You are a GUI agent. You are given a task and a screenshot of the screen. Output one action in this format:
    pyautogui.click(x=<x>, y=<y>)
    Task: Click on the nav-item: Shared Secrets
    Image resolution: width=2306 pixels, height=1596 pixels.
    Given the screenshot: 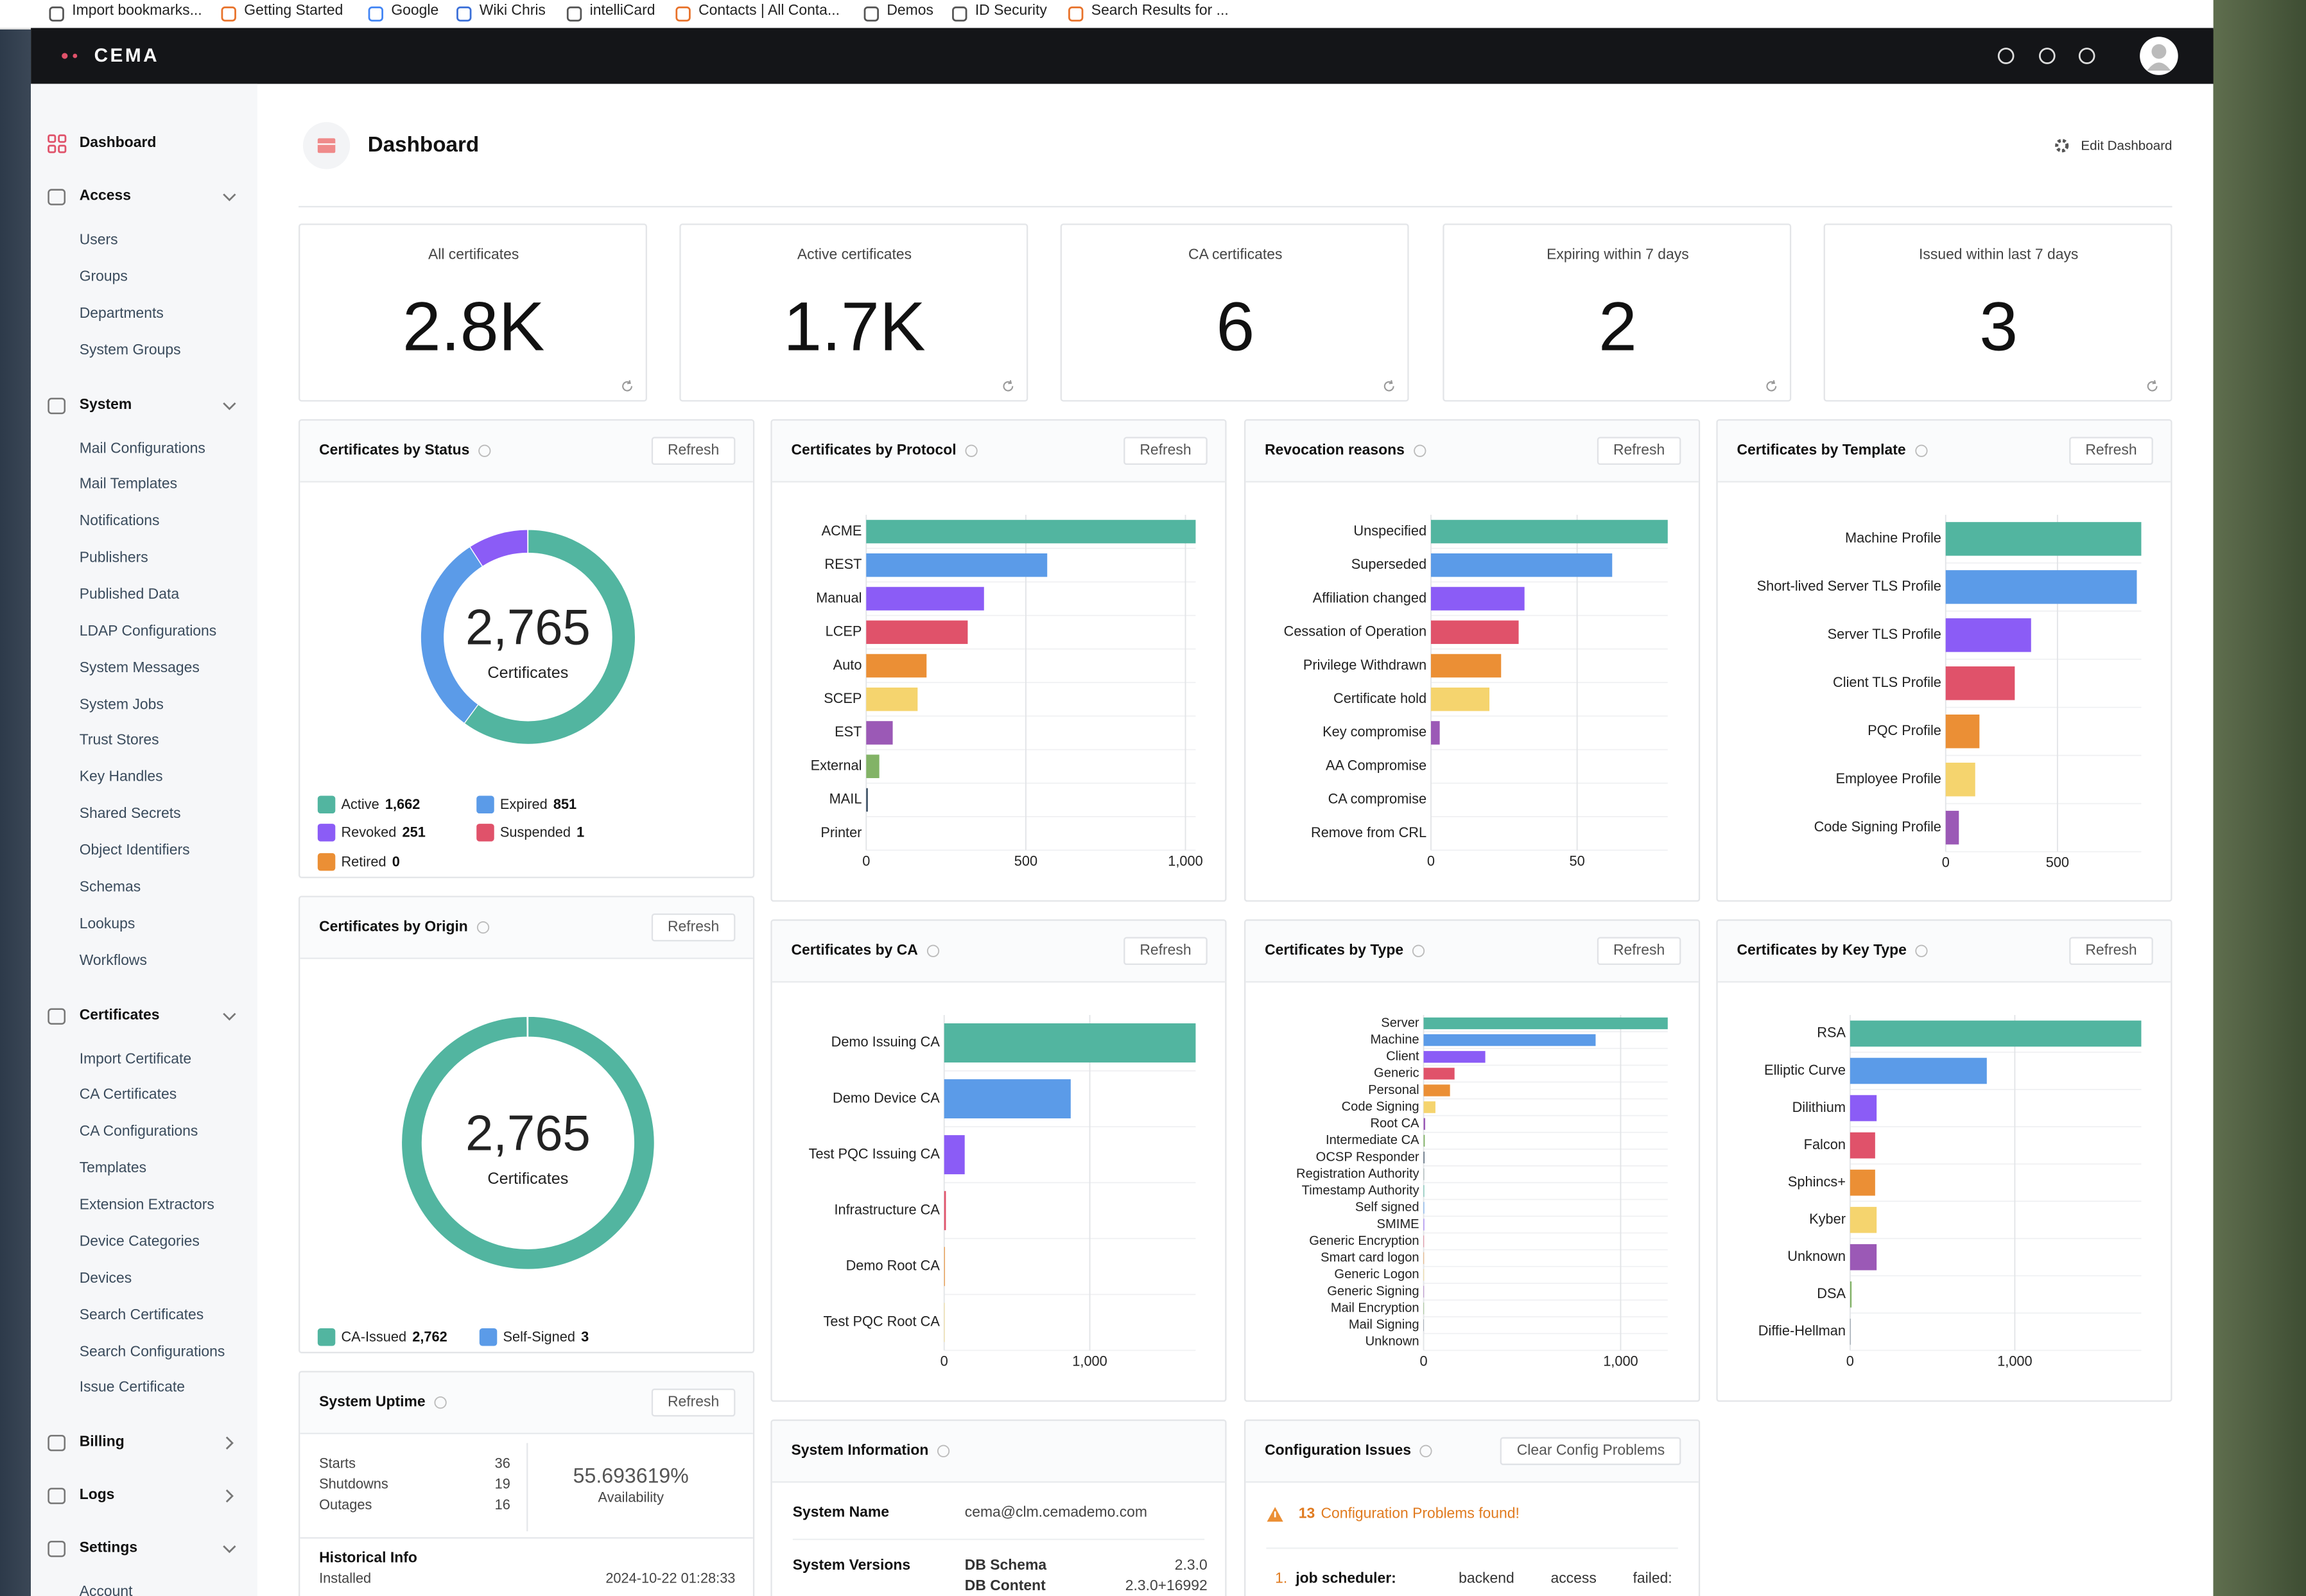 What is the action you would take?
    pyautogui.click(x=130, y=814)
    